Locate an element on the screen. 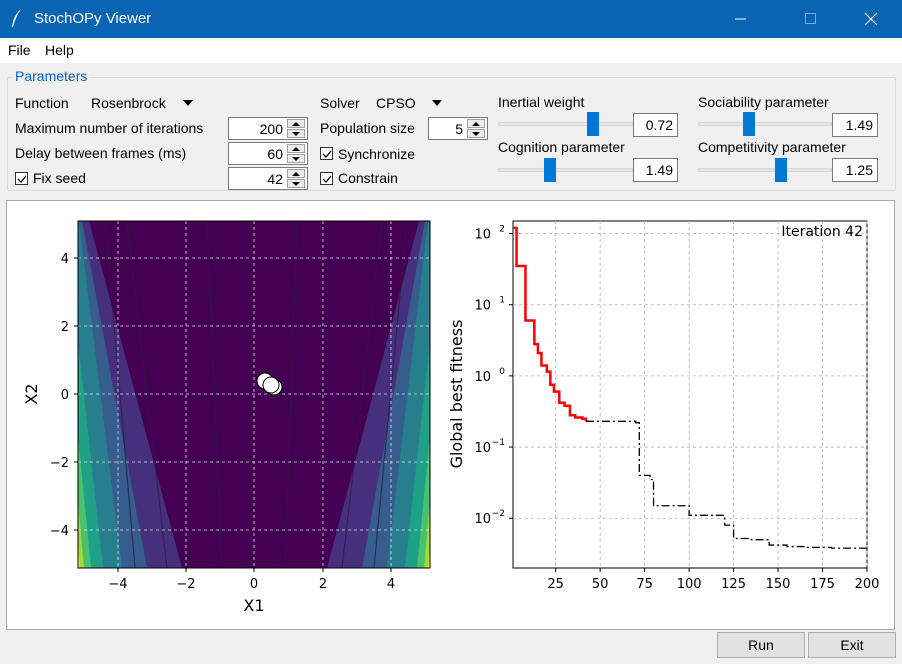 Image resolution: width=902 pixels, height=664 pixels. parameters-legend: Parameters is located at coordinates (51, 76).